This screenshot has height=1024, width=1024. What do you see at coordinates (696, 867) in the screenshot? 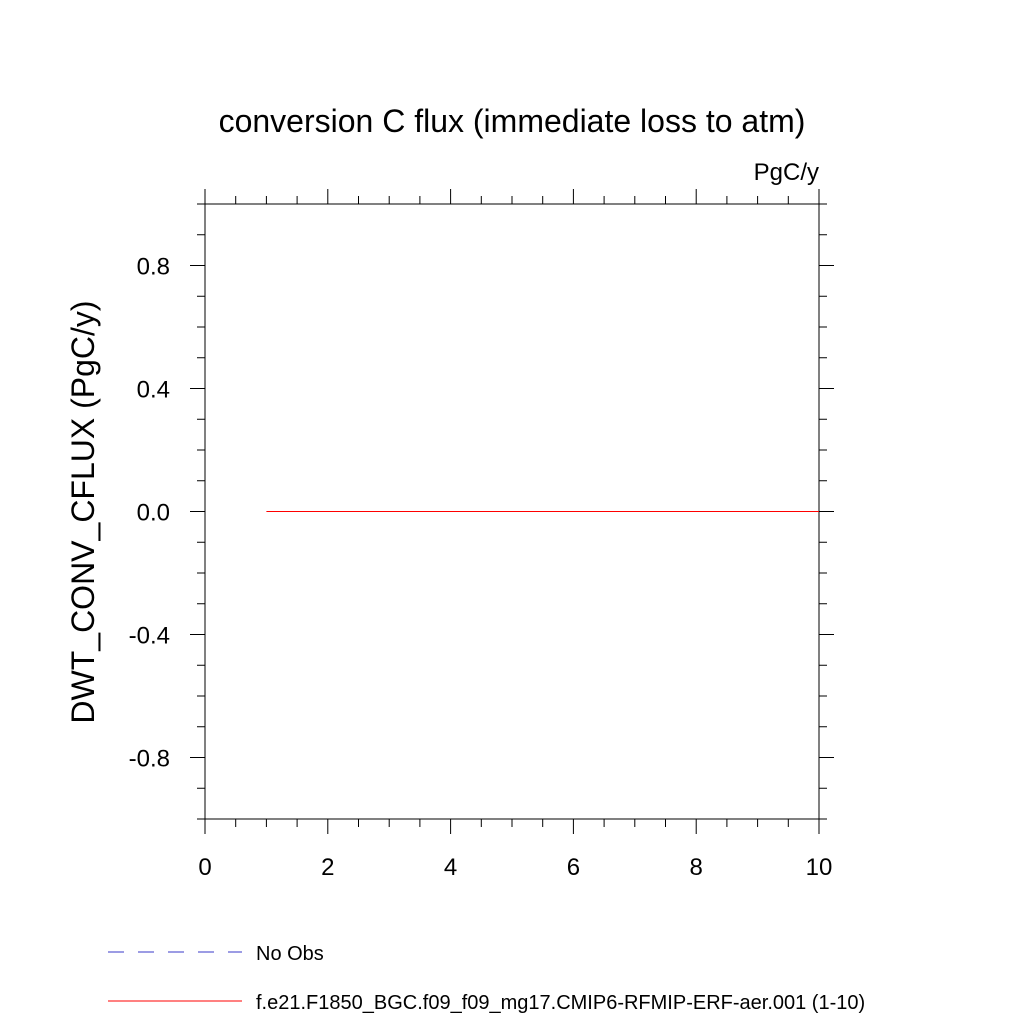
I see `x-tick-label: 8` at bounding box center [696, 867].